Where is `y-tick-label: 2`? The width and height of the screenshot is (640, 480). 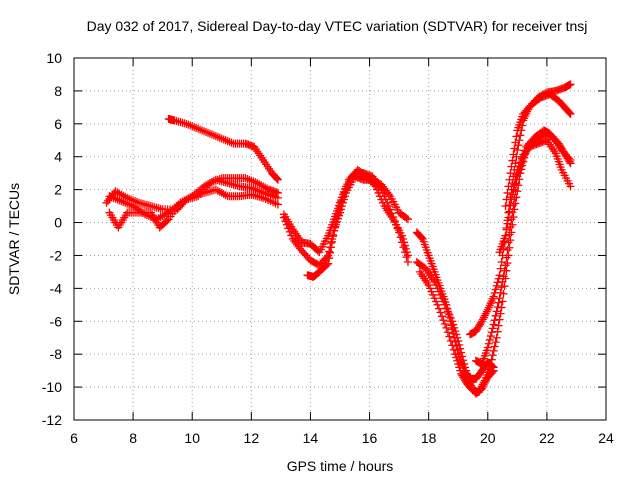
y-tick-label: 2 is located at coordinates (58, 190).